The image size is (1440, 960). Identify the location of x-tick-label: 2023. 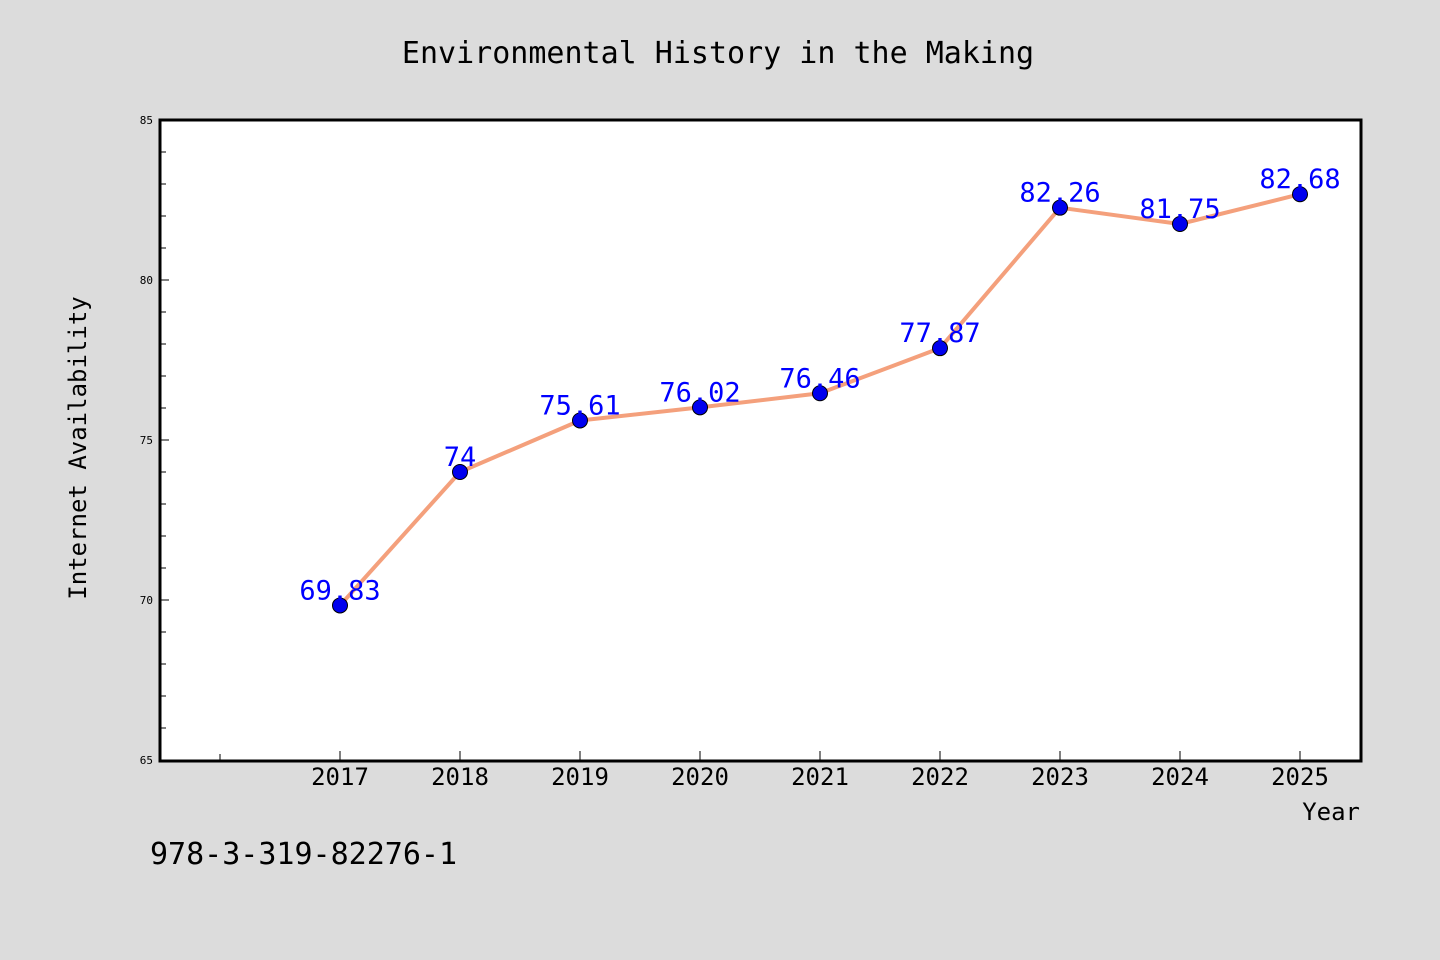
(1060, 777).